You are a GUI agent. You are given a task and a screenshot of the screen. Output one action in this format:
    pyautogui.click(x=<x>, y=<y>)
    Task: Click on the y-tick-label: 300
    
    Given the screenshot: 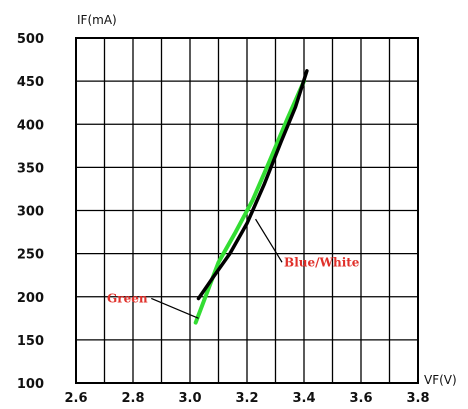 What is the action you would take?
    pyautogui.click(x=30, y=212)
    